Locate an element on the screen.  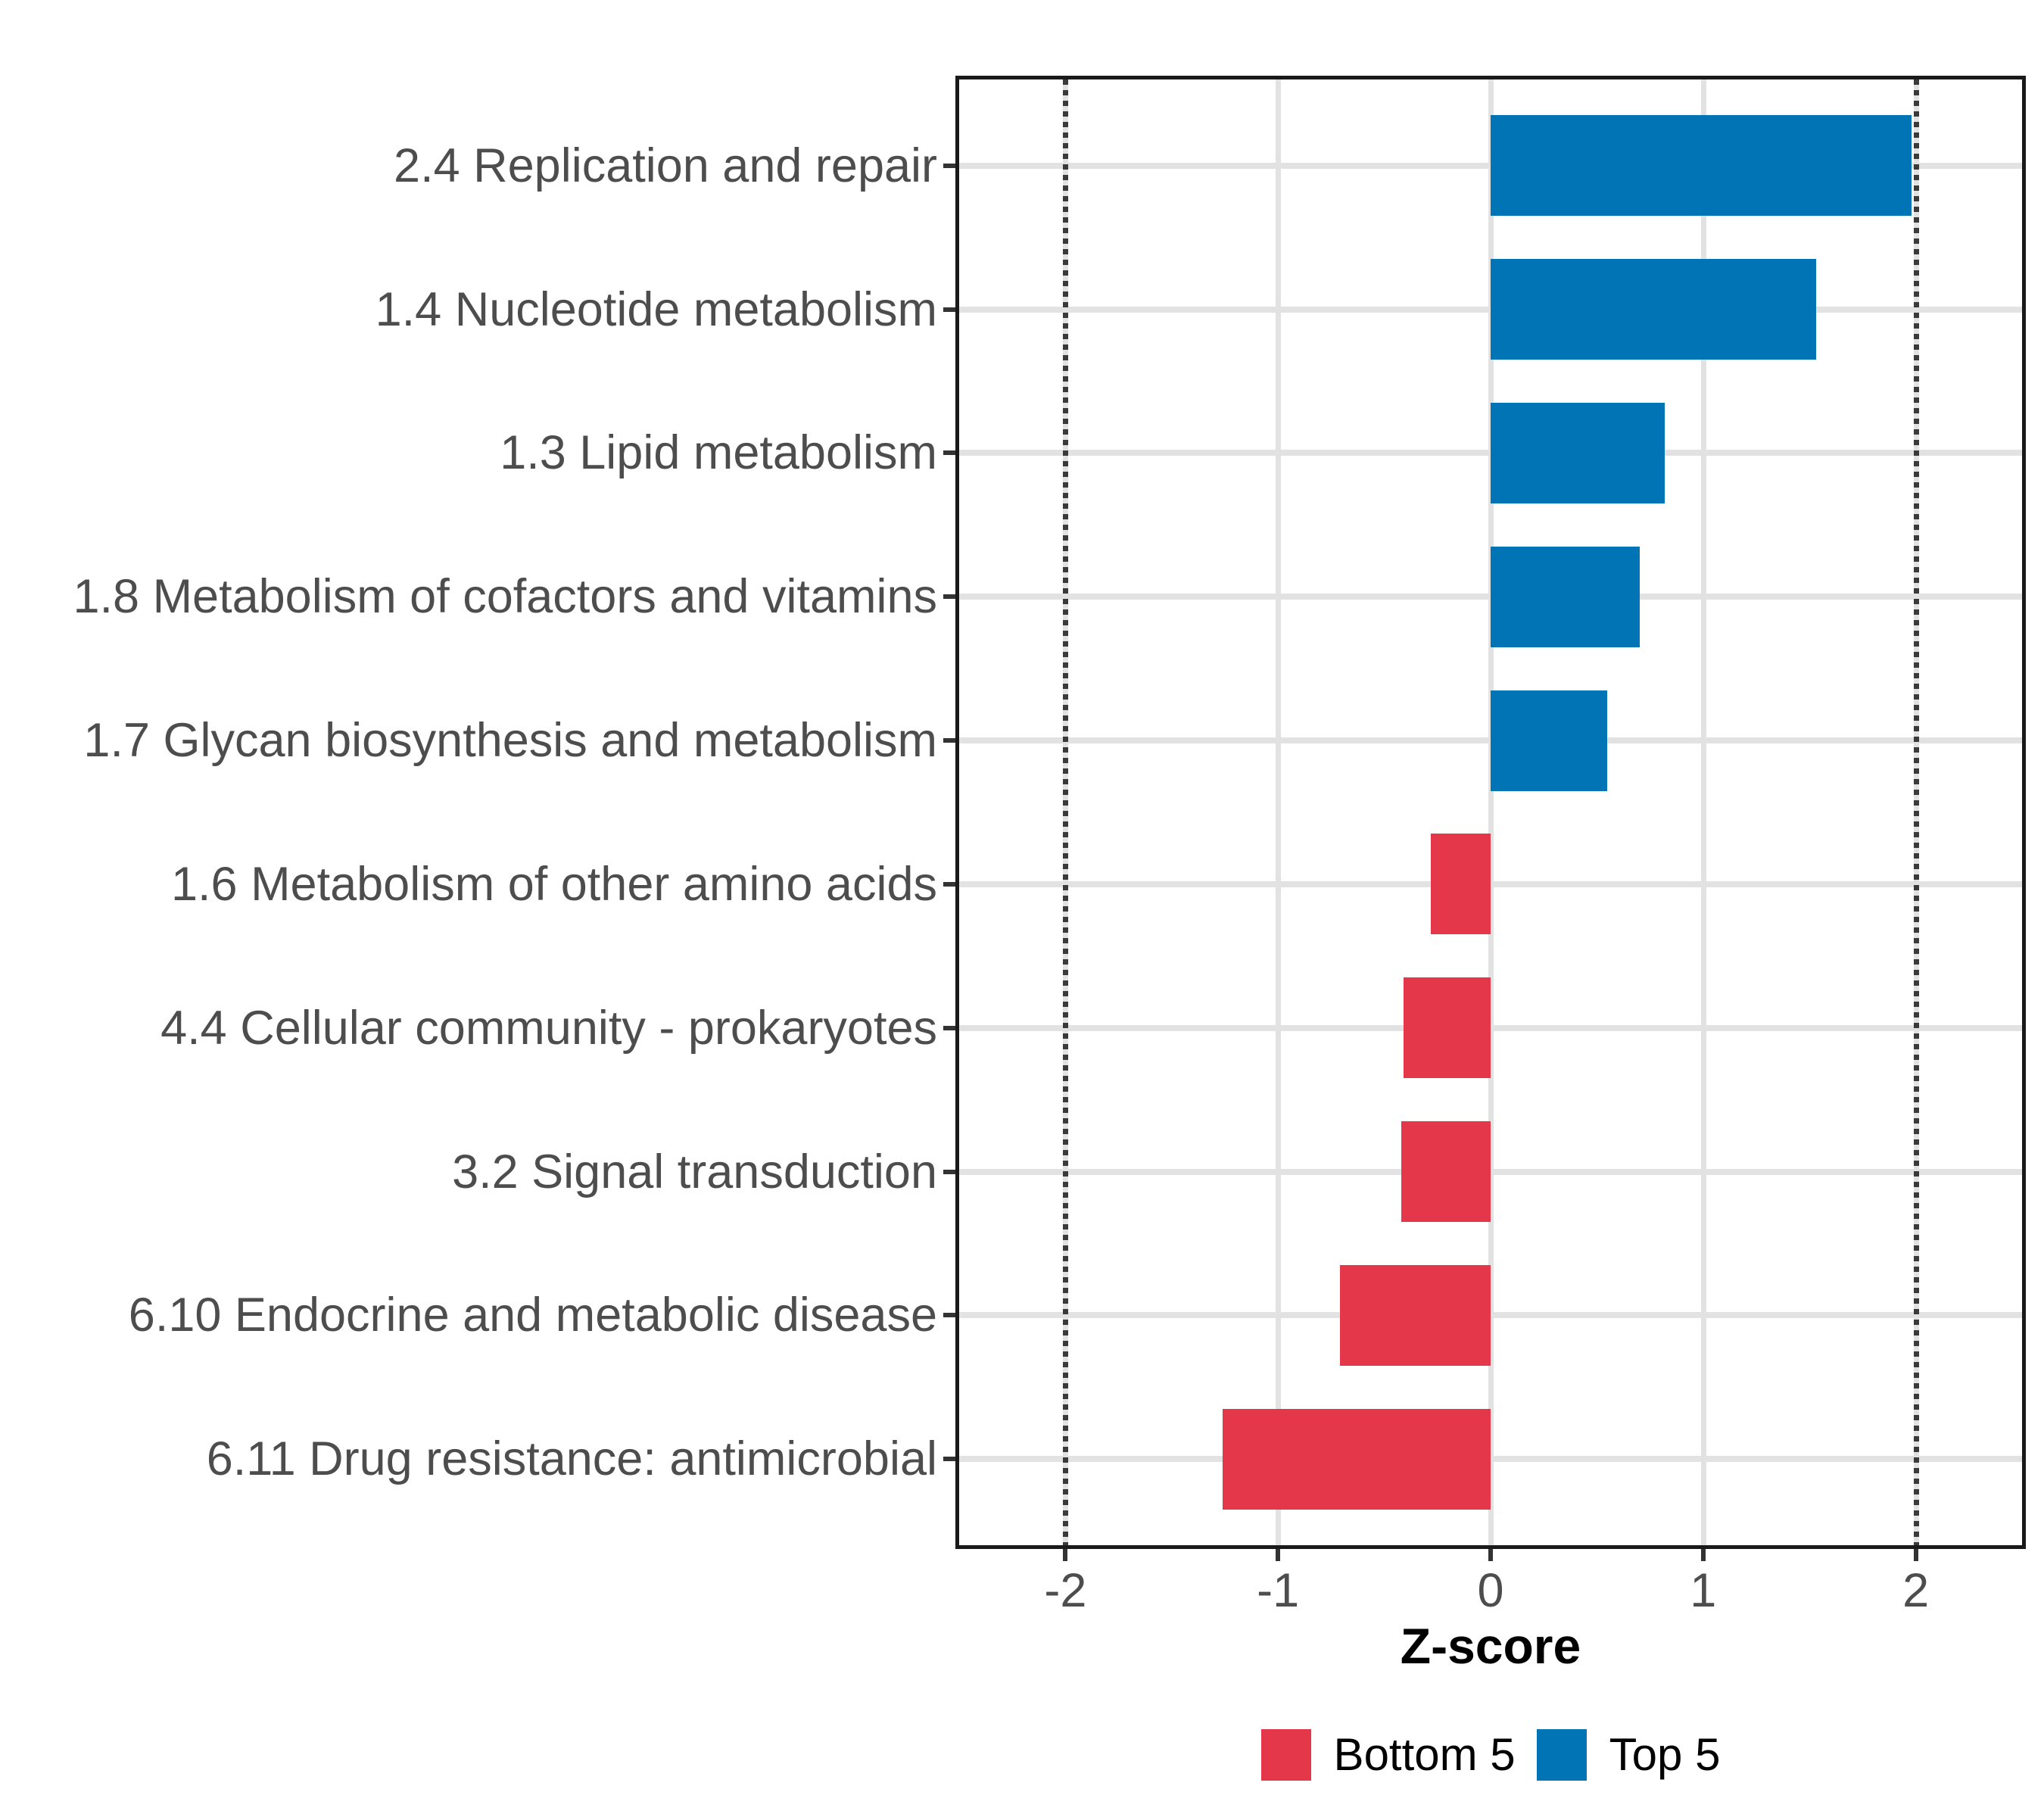
y-axis-label: 1.8 Metabolism of cofactors and vitamins is located at coordinates (505, 597).